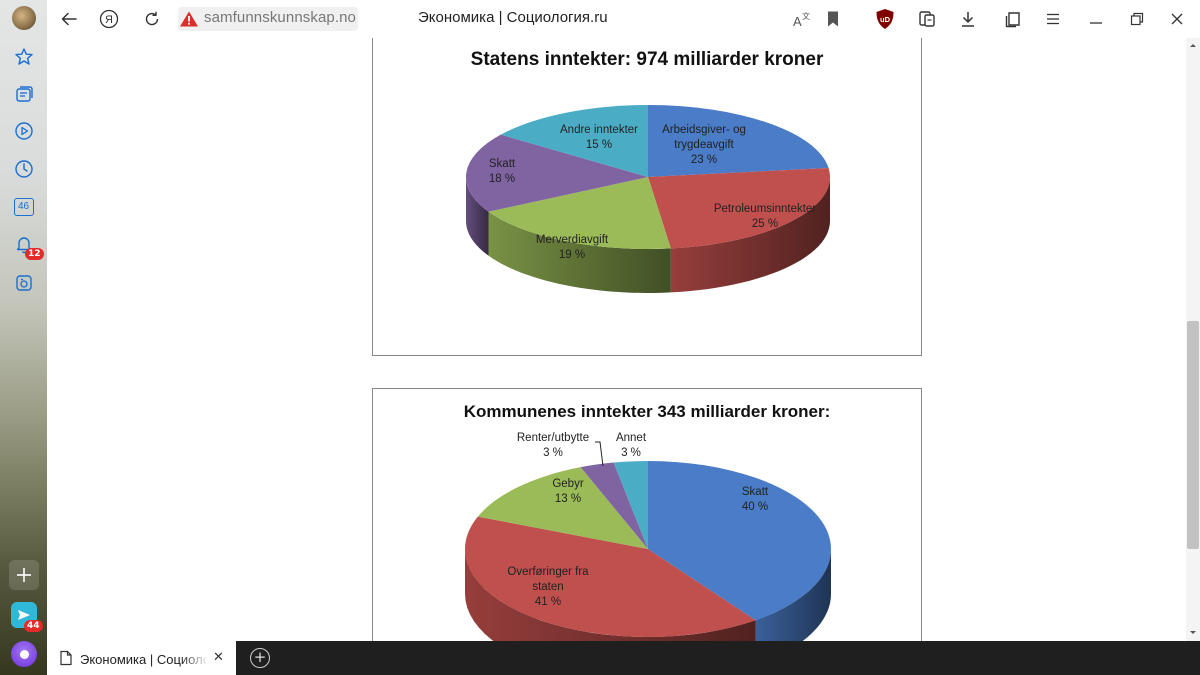  What do you see at coordinates (513, 17) in the screenshot?
I see `page-title: Экономика | Социология.ru` at bounding box center [513, 17].